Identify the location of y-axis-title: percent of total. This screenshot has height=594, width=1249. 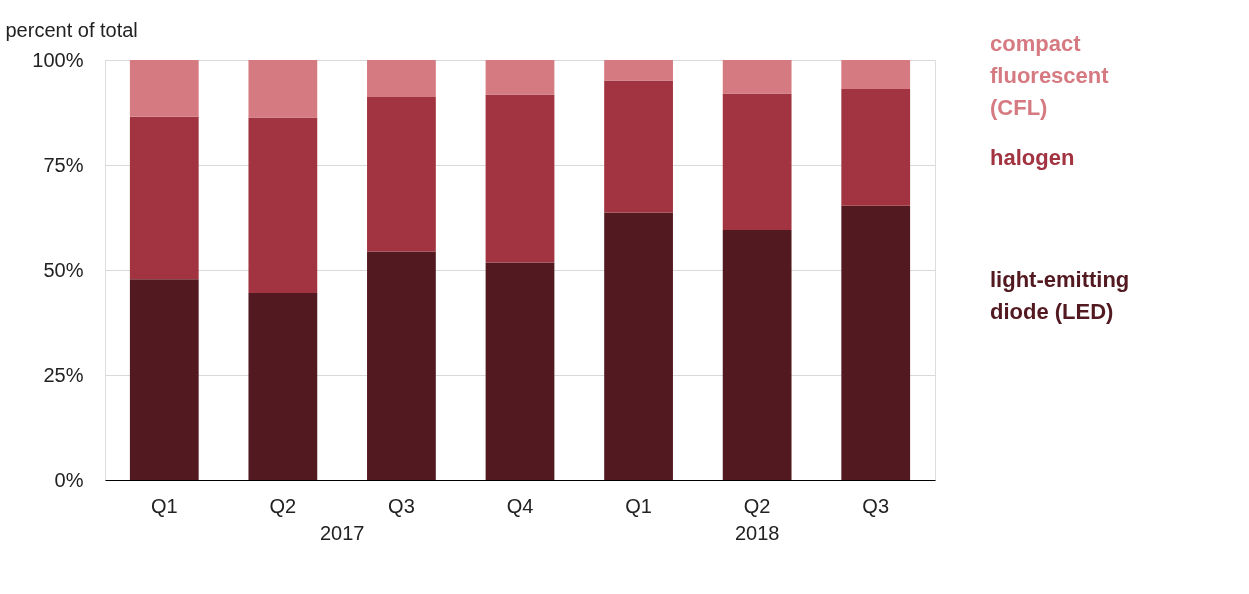
(71, 29).